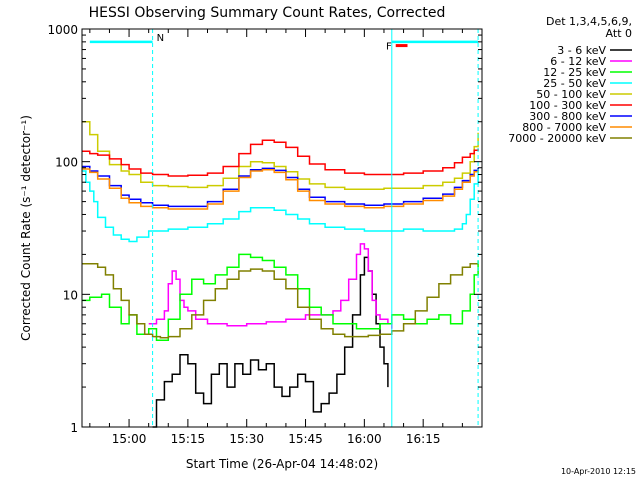 The width and height of the screenshot is (640, 480). What do you see at coordinates (574, 83) in the screenshot?
I see `legend-label-25-50-kev: 25 - 50 keV` at bounding box center [574, 83].